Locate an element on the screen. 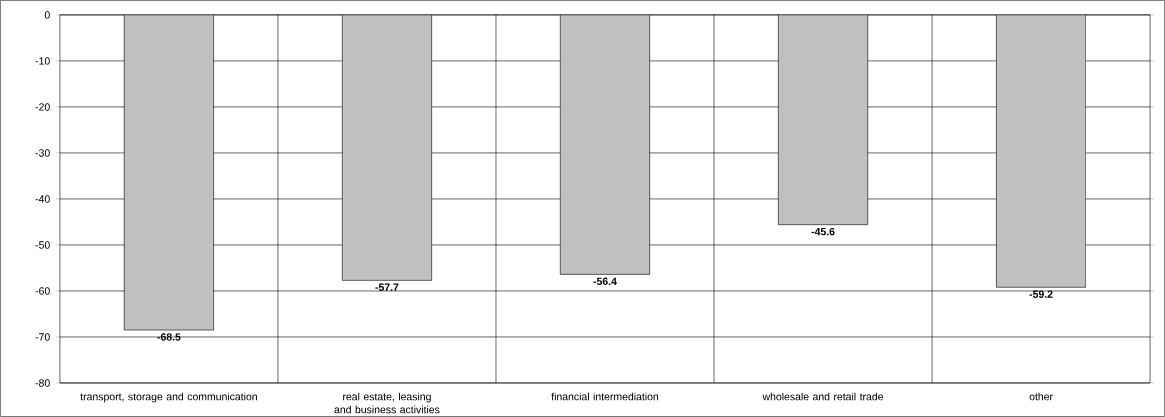 Image resolution: width=1165 pixels, height=417 pixels. data-label: -45.6 is located at coordinates (823, 231).